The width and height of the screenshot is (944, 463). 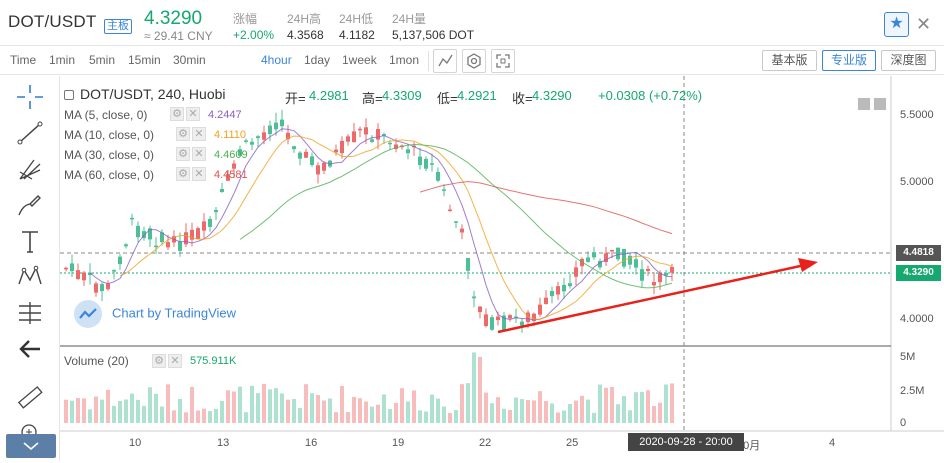 What do you see at coordinates (69, 95) in the screenshot?
I see `collapse-legend-icon` at bounding box center [69, 95].